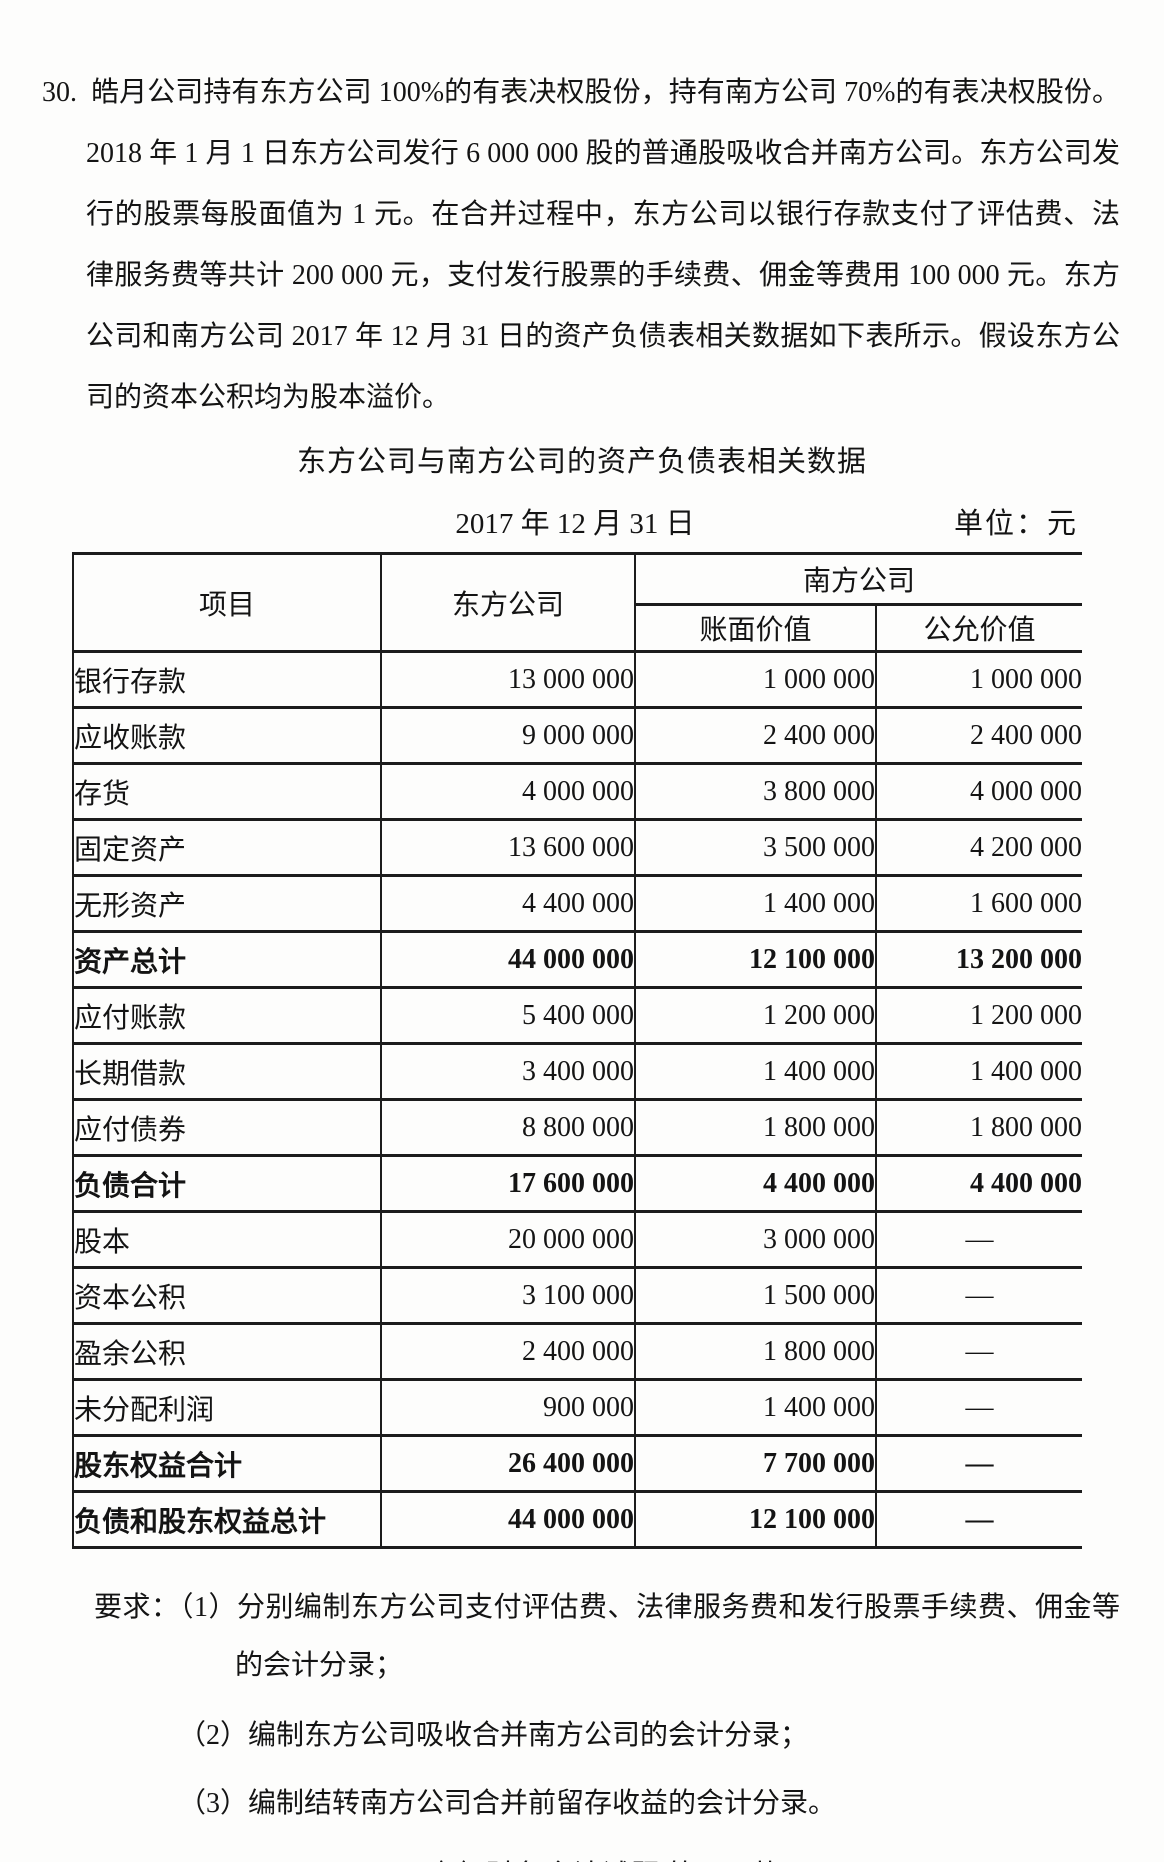 The height and width of the screenshot is (1862, 1164). Describe the element at coordinates (755, 1183) in the screenshot. I see `cell-book-value: 4 400 000` at that location.